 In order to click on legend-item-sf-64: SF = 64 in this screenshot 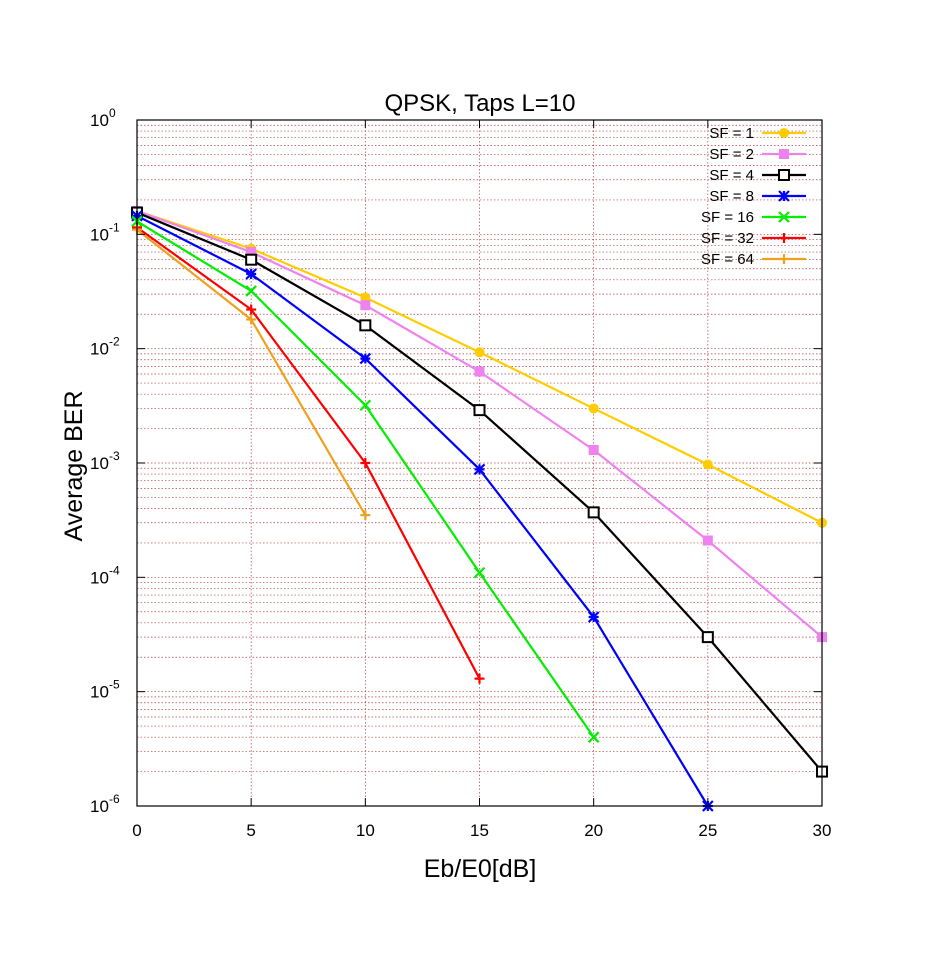, I will do `click(753, 259)`.